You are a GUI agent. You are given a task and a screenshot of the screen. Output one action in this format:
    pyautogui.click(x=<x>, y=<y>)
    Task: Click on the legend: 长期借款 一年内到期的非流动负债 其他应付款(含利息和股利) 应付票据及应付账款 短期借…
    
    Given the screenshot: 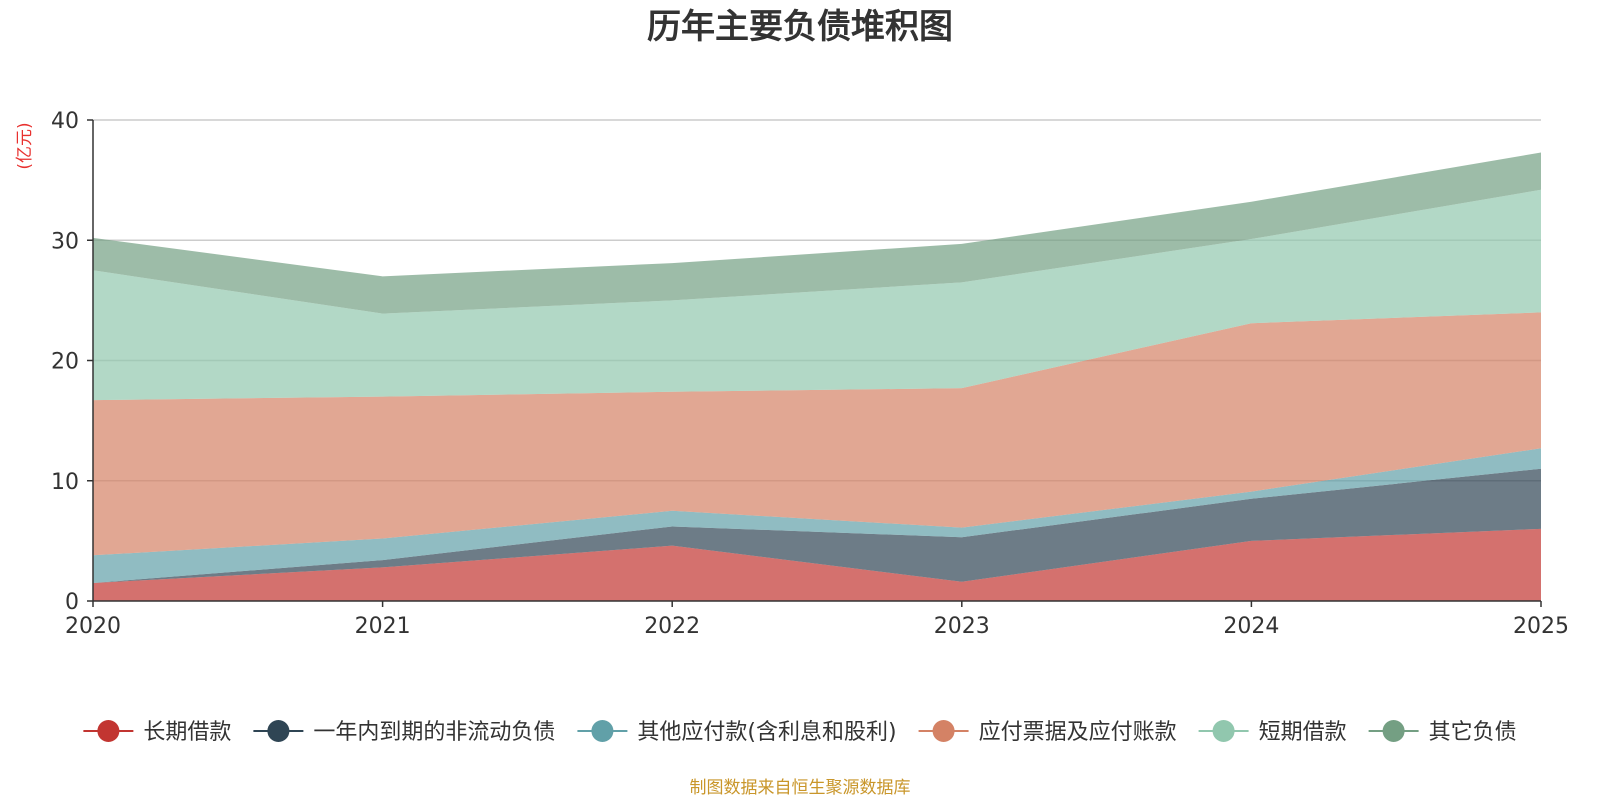 What is the action you would take?
    pyautogui.click(x=800, y=732)
    